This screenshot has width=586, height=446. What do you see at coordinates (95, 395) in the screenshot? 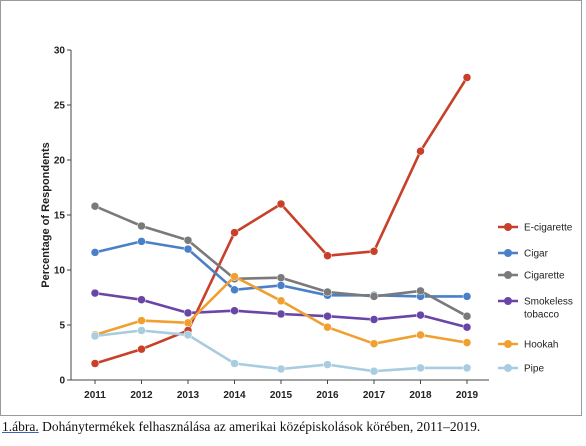
I see `x-tick-label: 2011` at bounding box center [95, 395].